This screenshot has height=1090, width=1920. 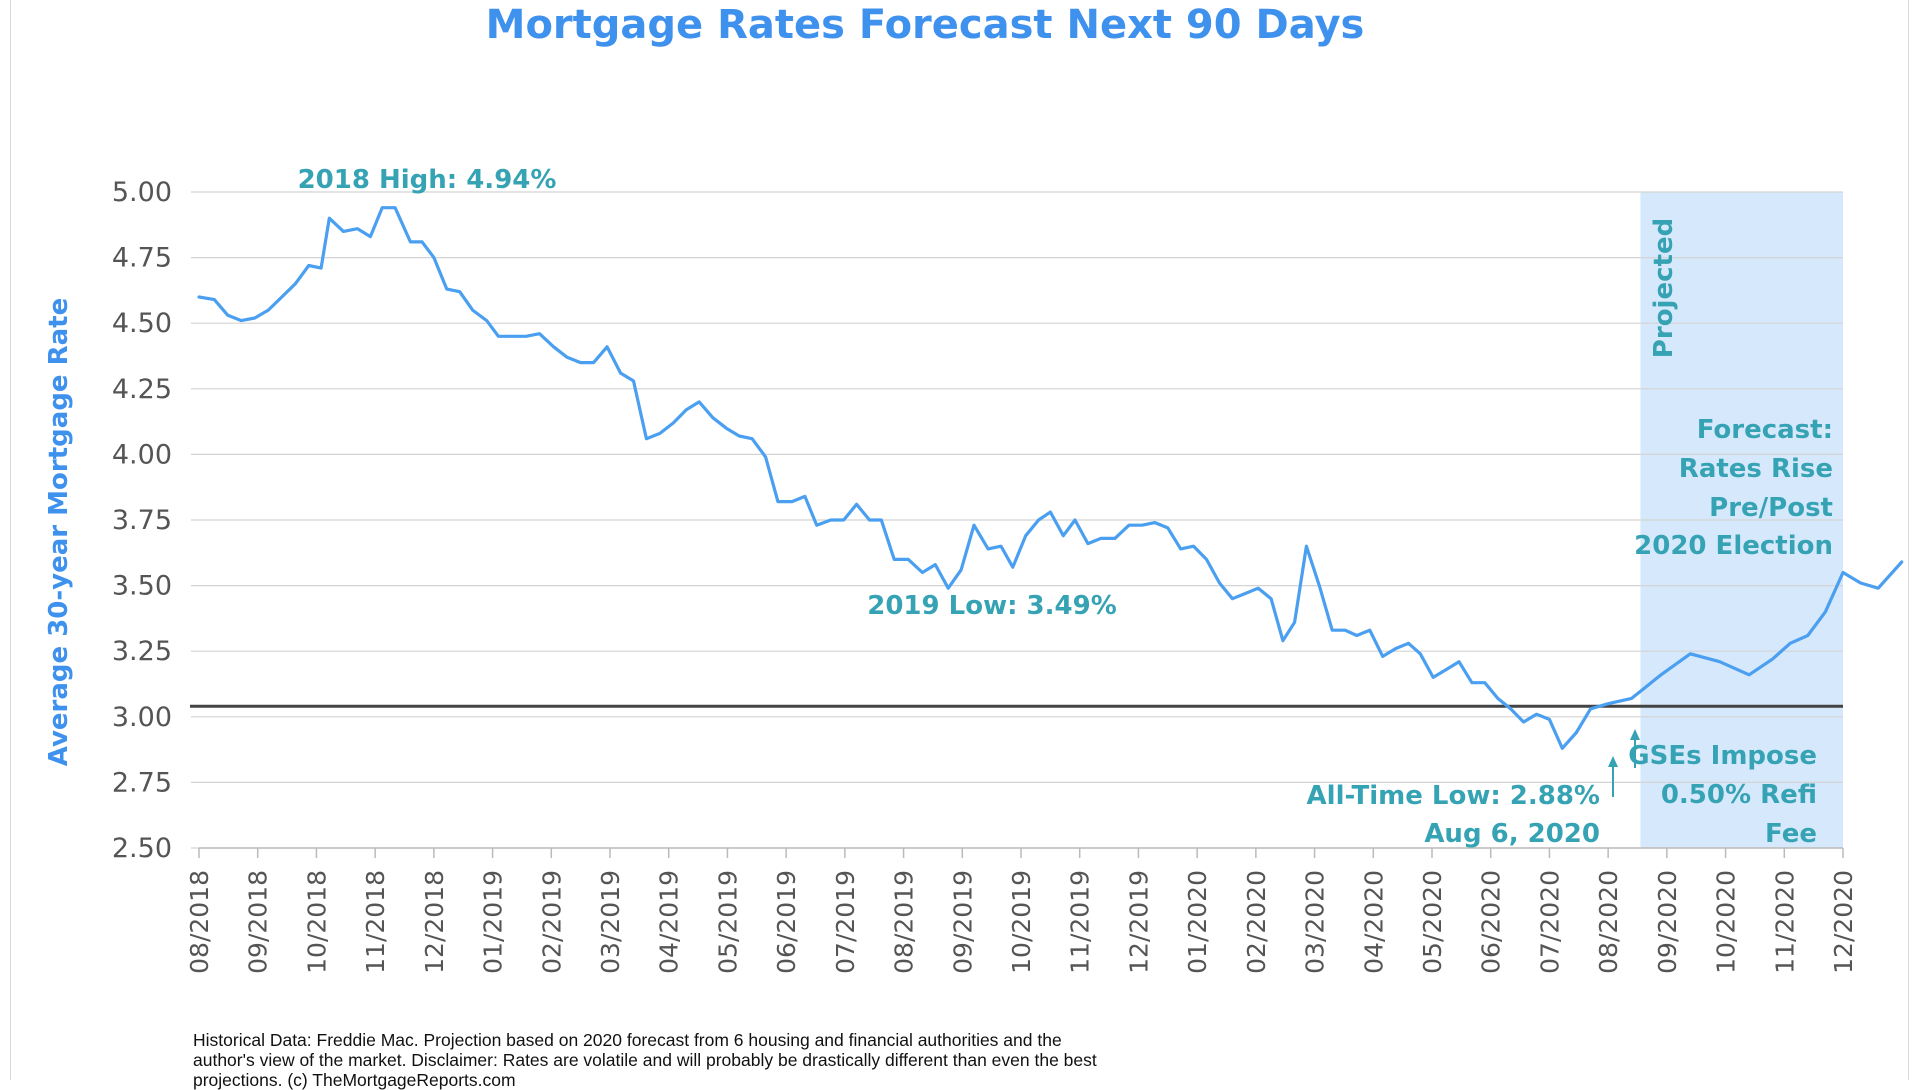 What do you see at coordinates (258, 922) in the screenshot?
I see `x-tick-label: 09/2018` at bounding box center [258, 922].